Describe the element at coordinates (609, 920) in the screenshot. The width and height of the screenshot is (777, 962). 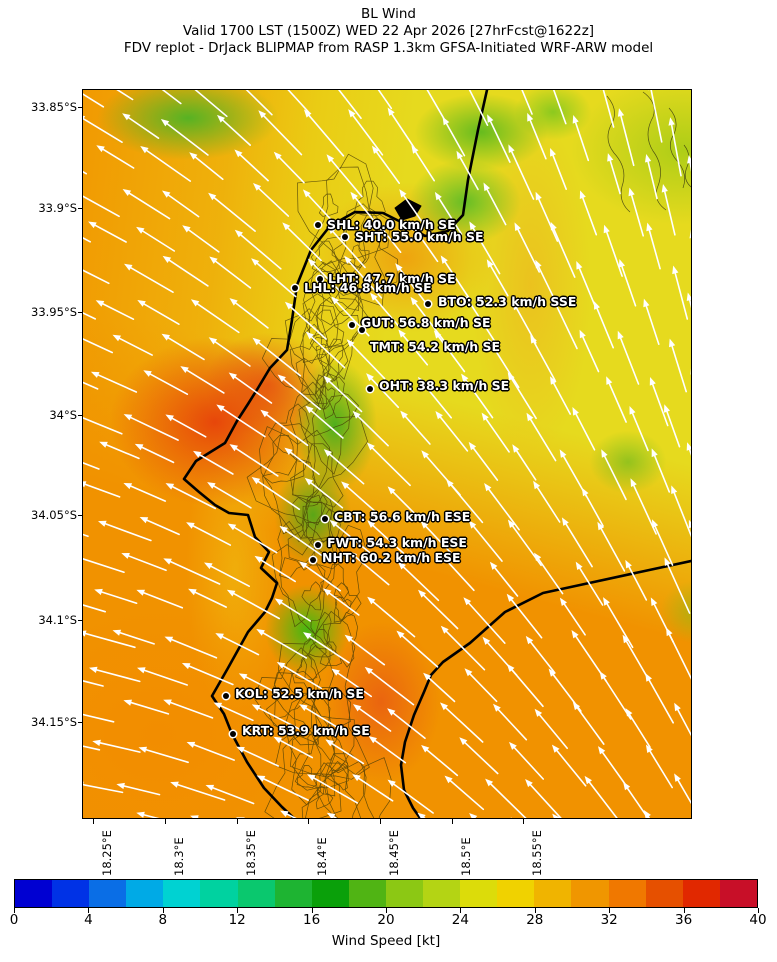
I see `colorbar-tick-label: 32` at that location.